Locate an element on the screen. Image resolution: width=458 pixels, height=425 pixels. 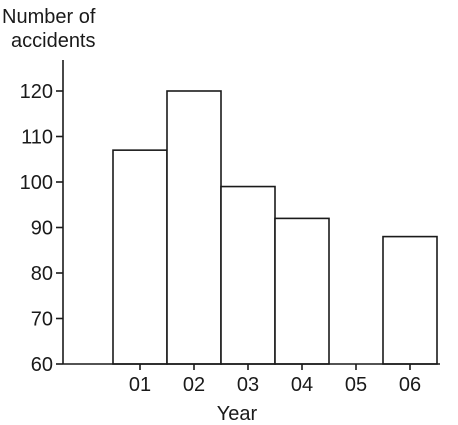
y-tick-label-90: 90 is located at coordinates (42, 229).